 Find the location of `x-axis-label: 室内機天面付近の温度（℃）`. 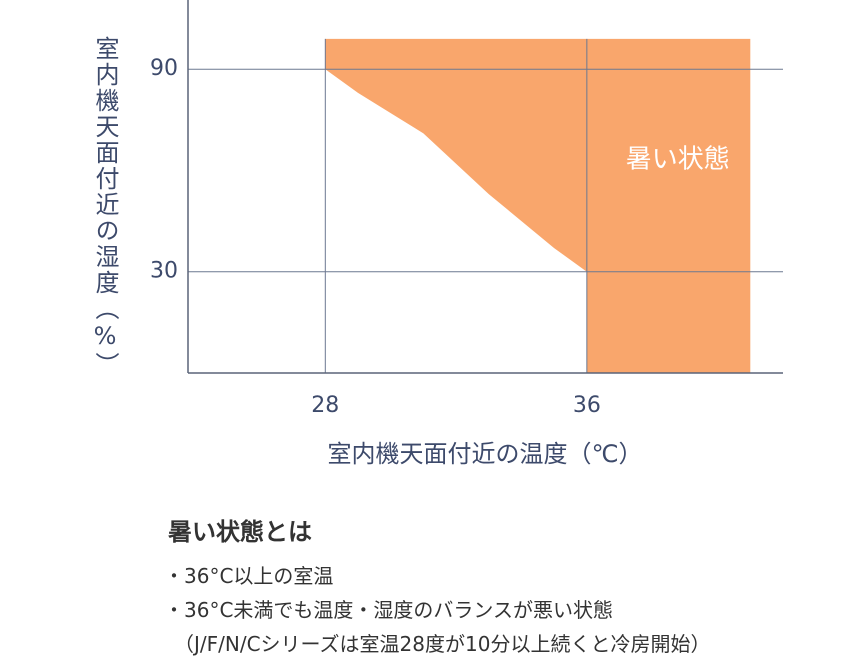

x-axis-label: 室内機天面付近の温度（℃） is located at coordinates (485, 454).